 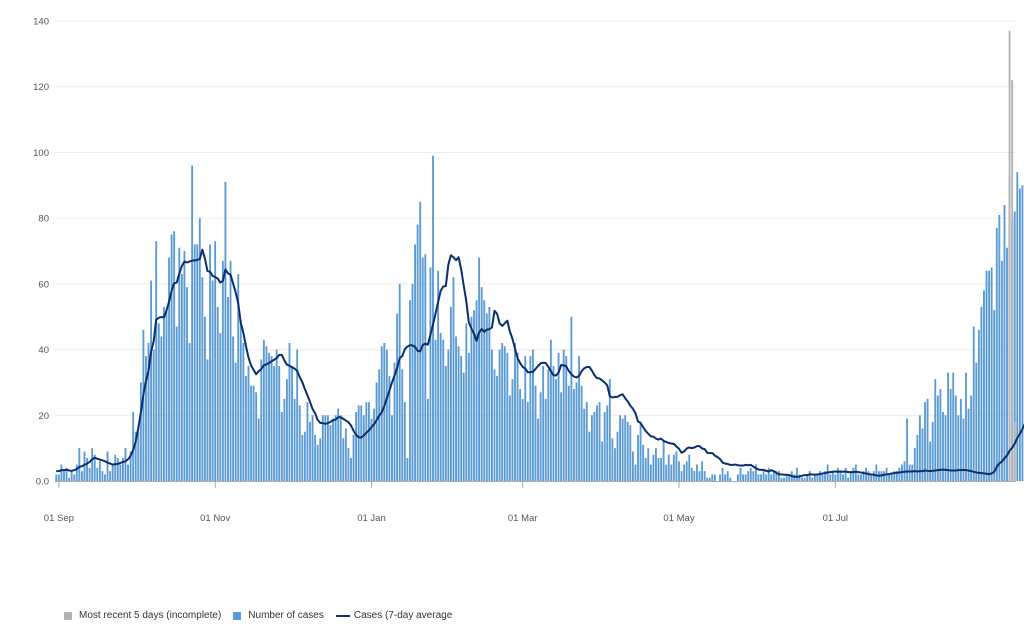 What do you see at coordinates (678, 518) in the screenshot?
I see `x-tick-label: 01 May` at bounding box center [678, 518].